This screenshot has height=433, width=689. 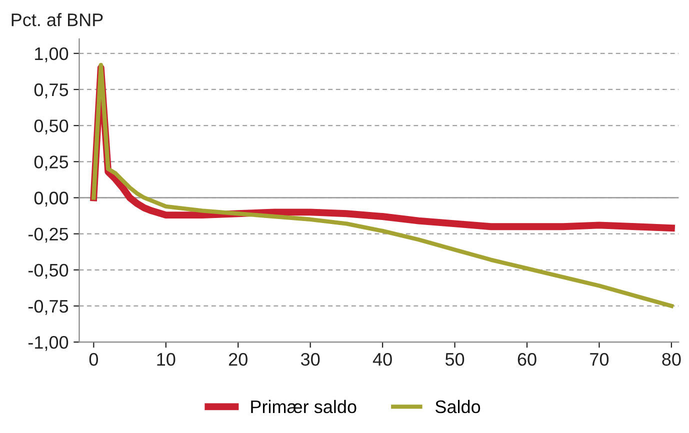 I want to click on x-tick-label: 10, so click(x=166, y=359).